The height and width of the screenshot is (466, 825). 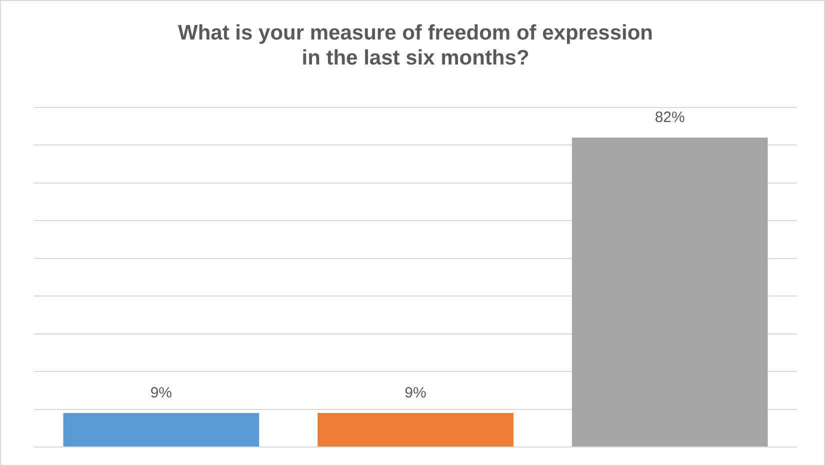 What do you see at coordinates (415, 45) in the screenshot?
I see `chart-title: What is your measure of freedom of expression in the last six months?` at bounding box center [415, 45].